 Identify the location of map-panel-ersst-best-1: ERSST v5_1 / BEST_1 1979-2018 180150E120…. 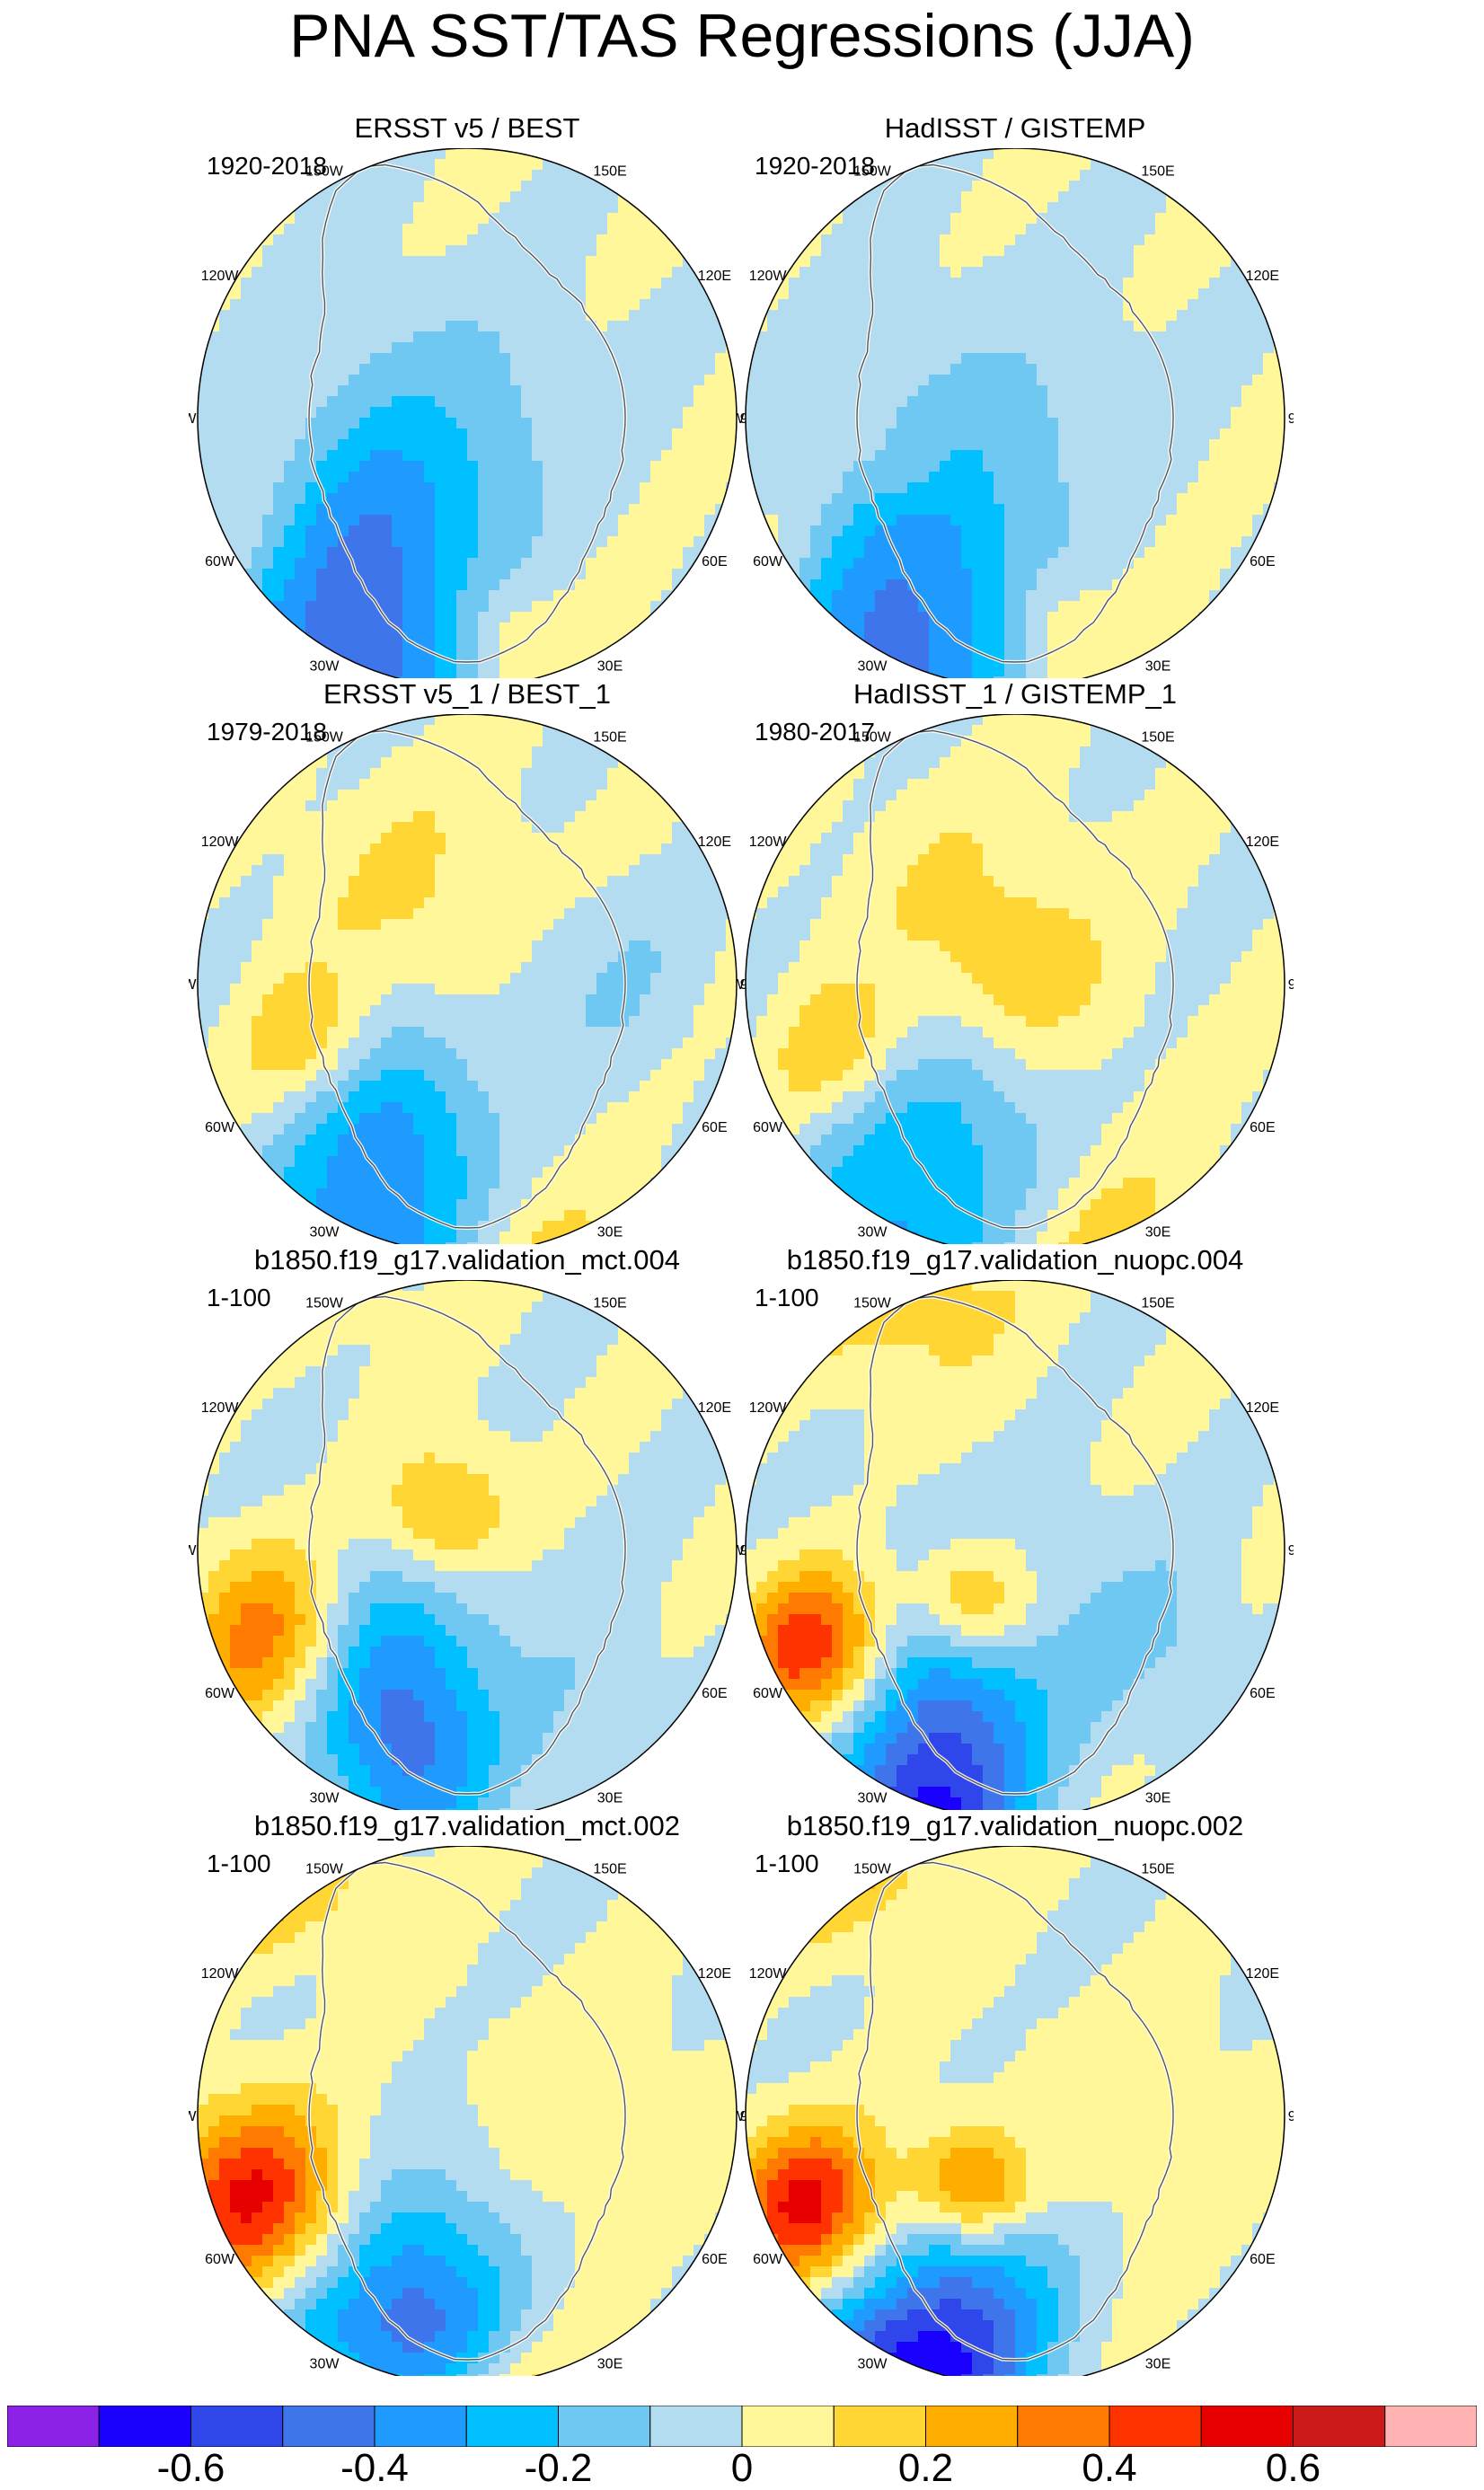
(467, 961).